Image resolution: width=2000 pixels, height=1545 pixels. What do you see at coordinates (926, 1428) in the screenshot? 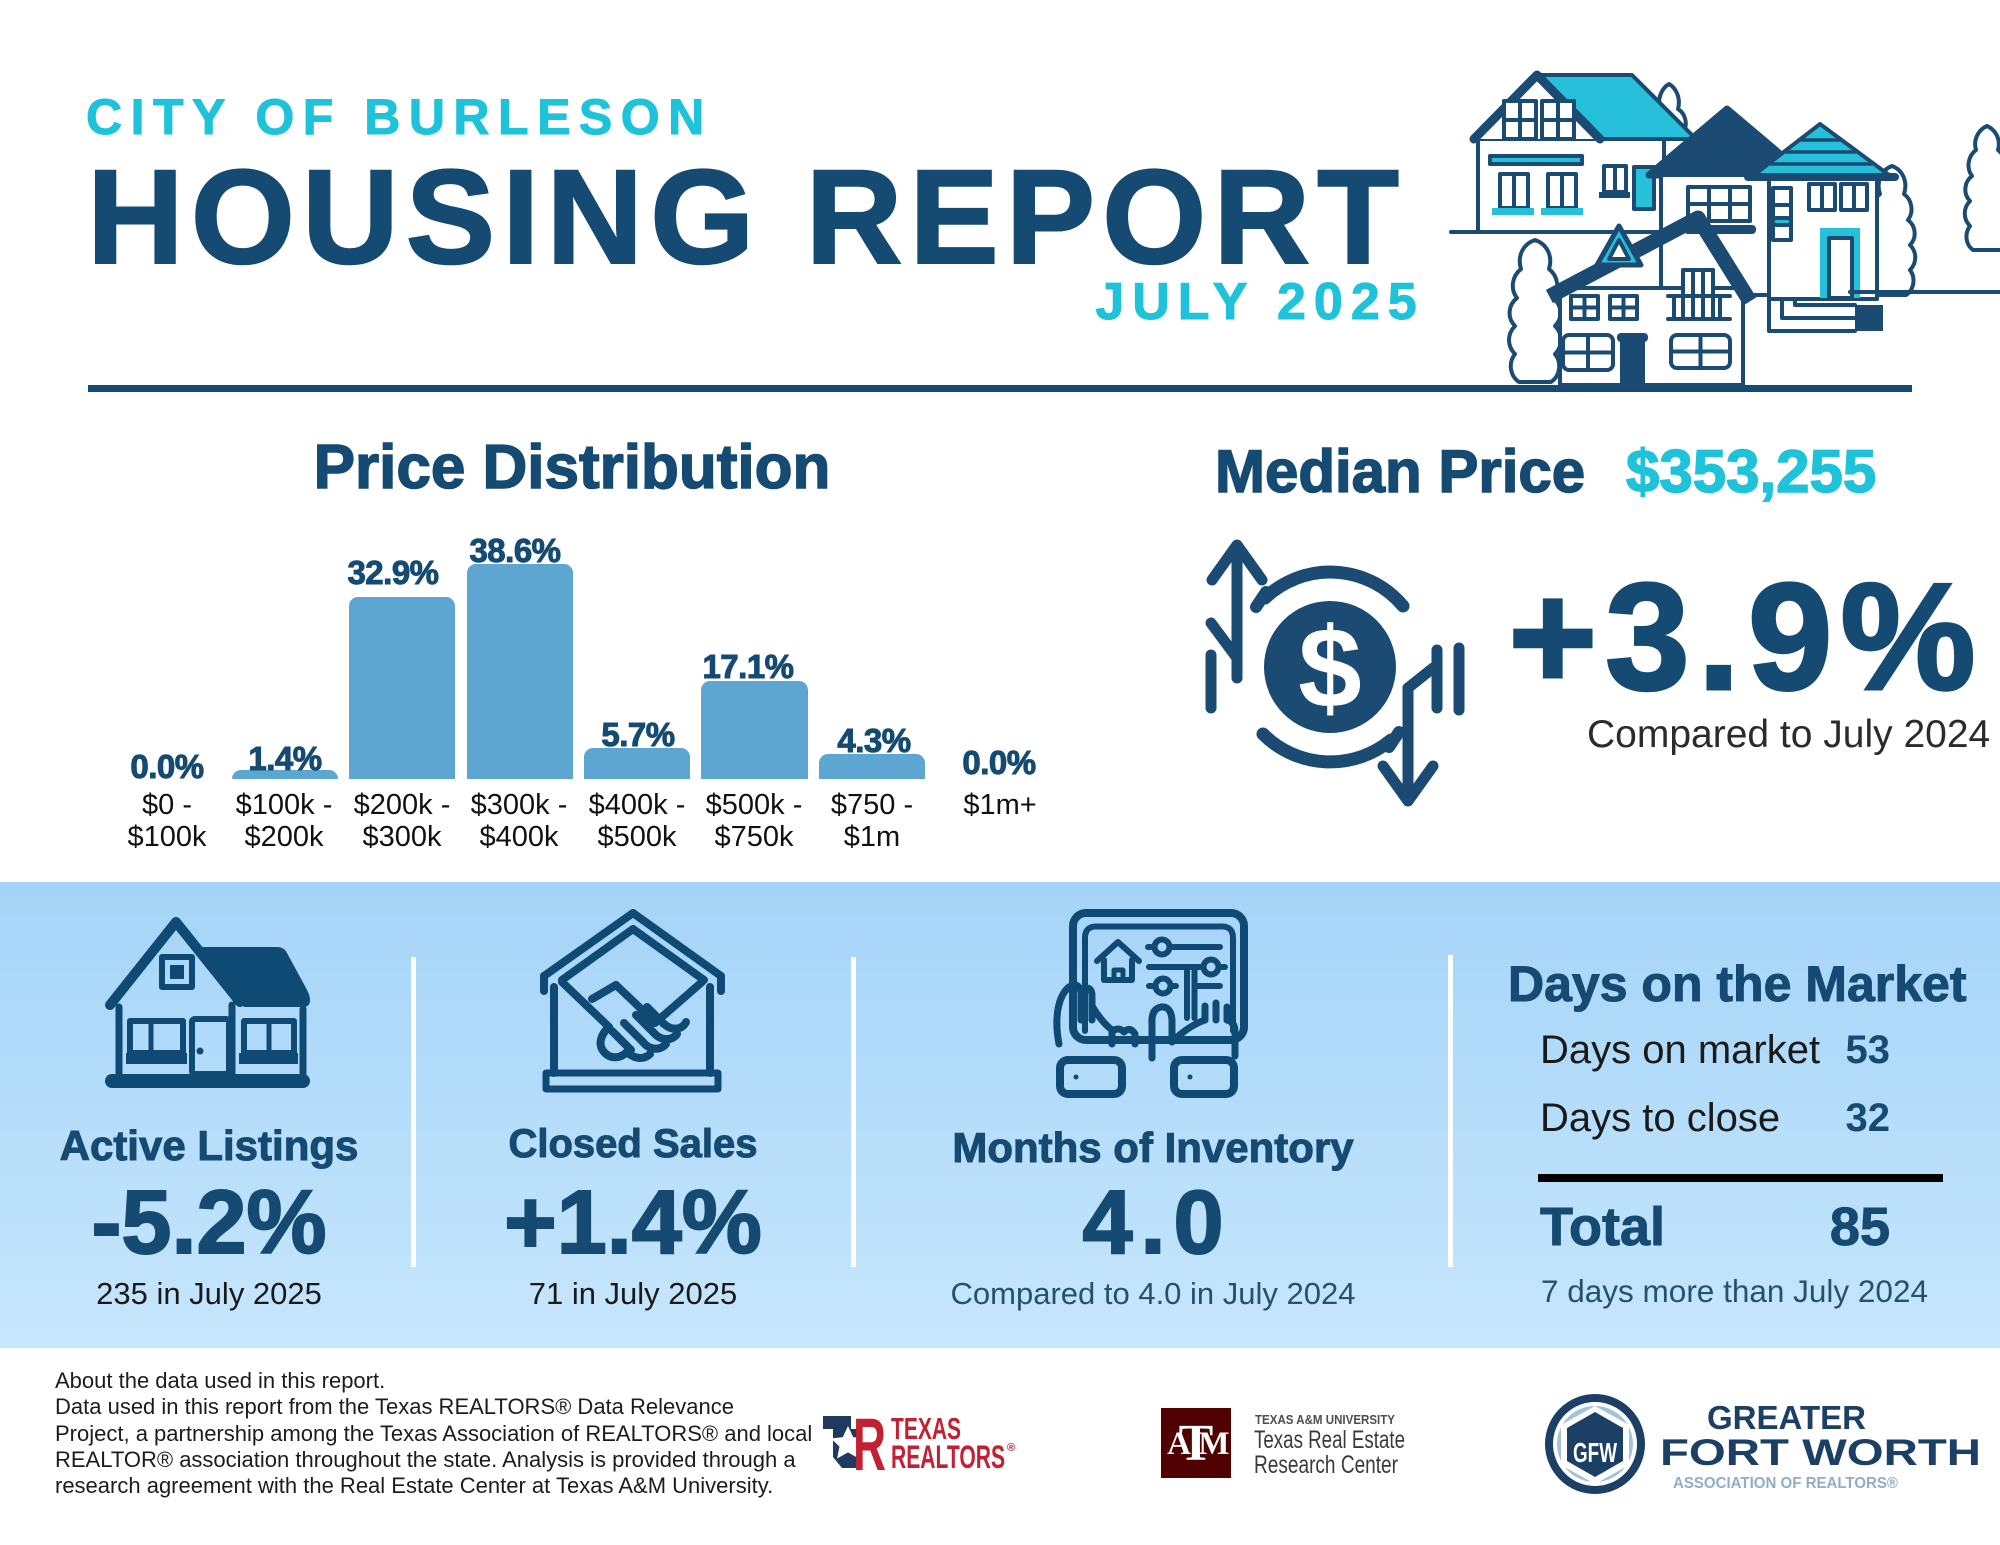
I see `svg-text: TEXAS` at bounding box center [926, 1428].